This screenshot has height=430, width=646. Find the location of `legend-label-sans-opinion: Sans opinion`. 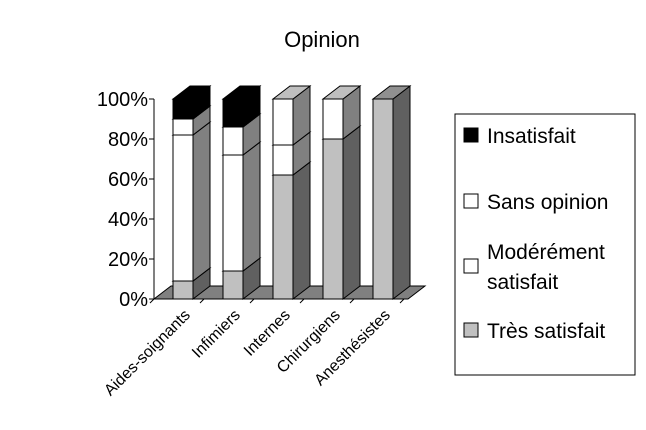

legend-label-sans-opinion: Sans opinion is located at coordinates (547, 202).